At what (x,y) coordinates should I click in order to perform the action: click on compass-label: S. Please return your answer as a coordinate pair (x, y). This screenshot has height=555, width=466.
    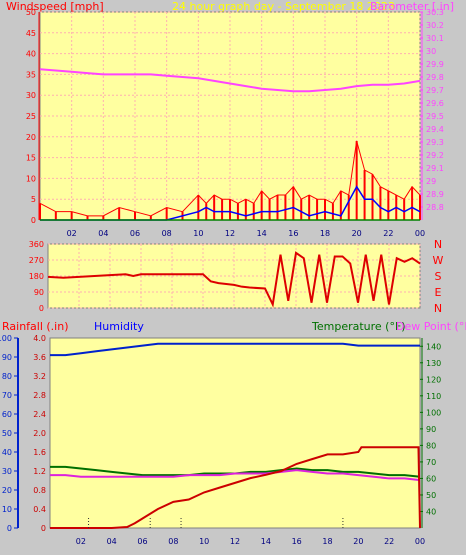
    Looking at the image, I should click on (438, 276).